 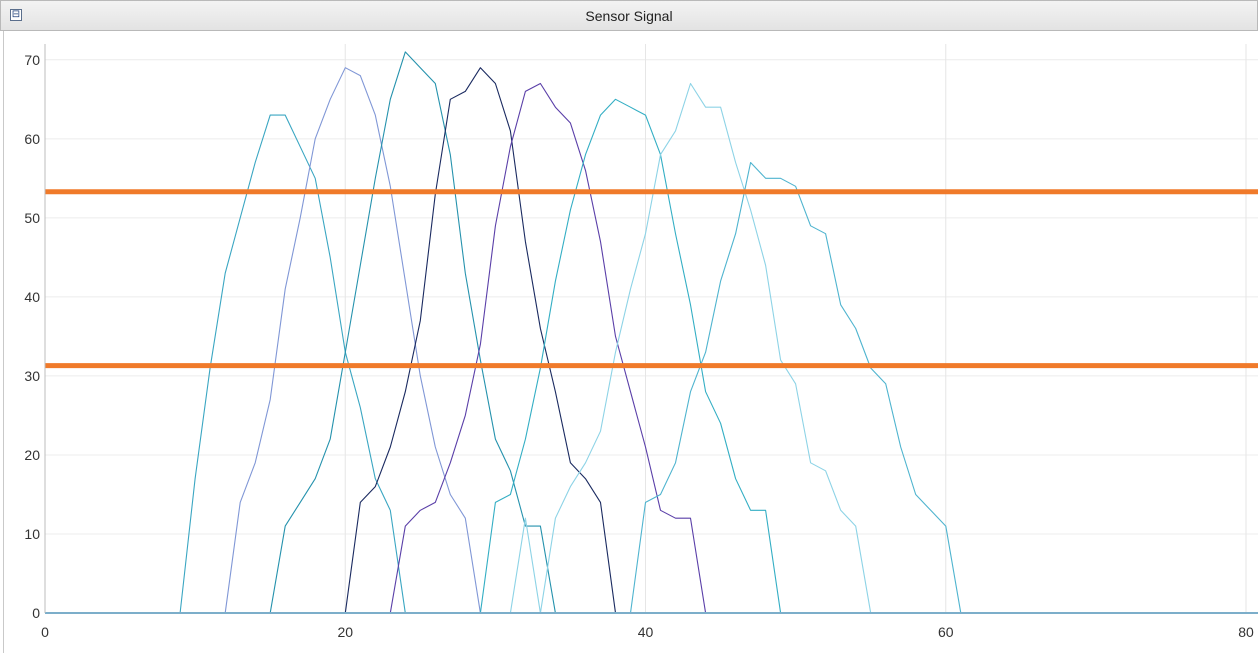 I want to click on y-tick-label: 50, so click(x=32, y=218).